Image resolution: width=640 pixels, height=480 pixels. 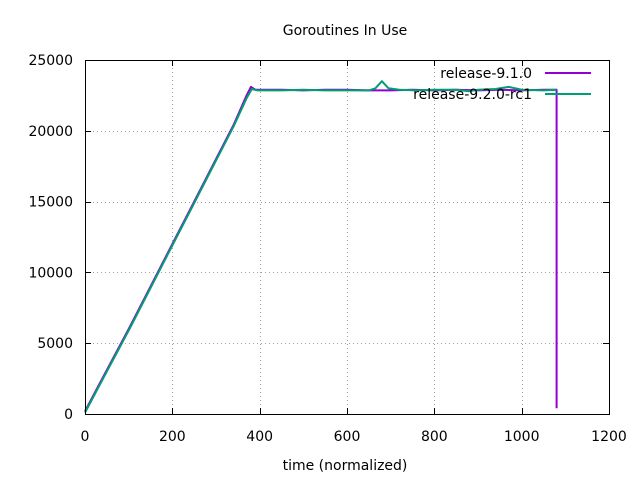 I want to click on y-tick-label: 10000, so click(x=50, y=273).